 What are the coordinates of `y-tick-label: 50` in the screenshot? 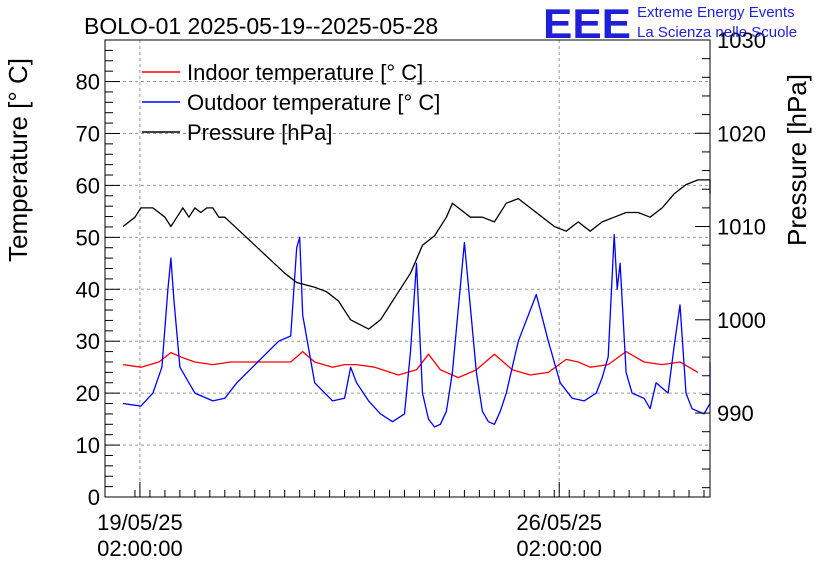 It's located at (88, 237).